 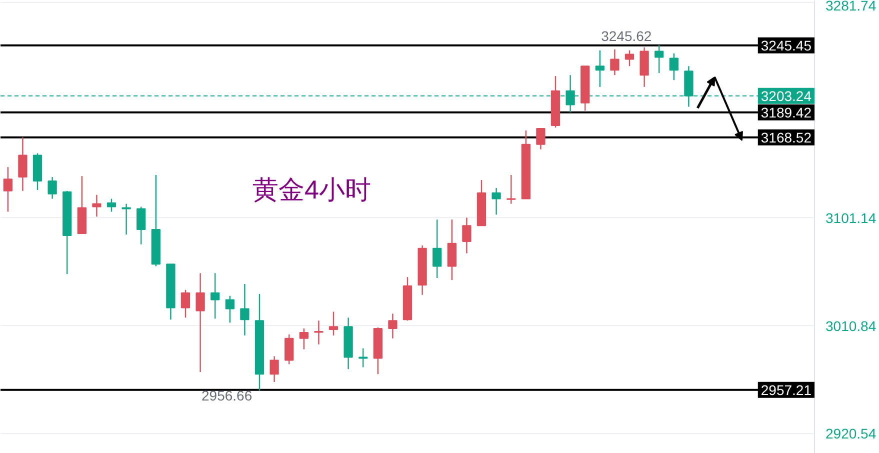 I want to click on ref-line-label: 3168.52, so click(x=786, y=137).